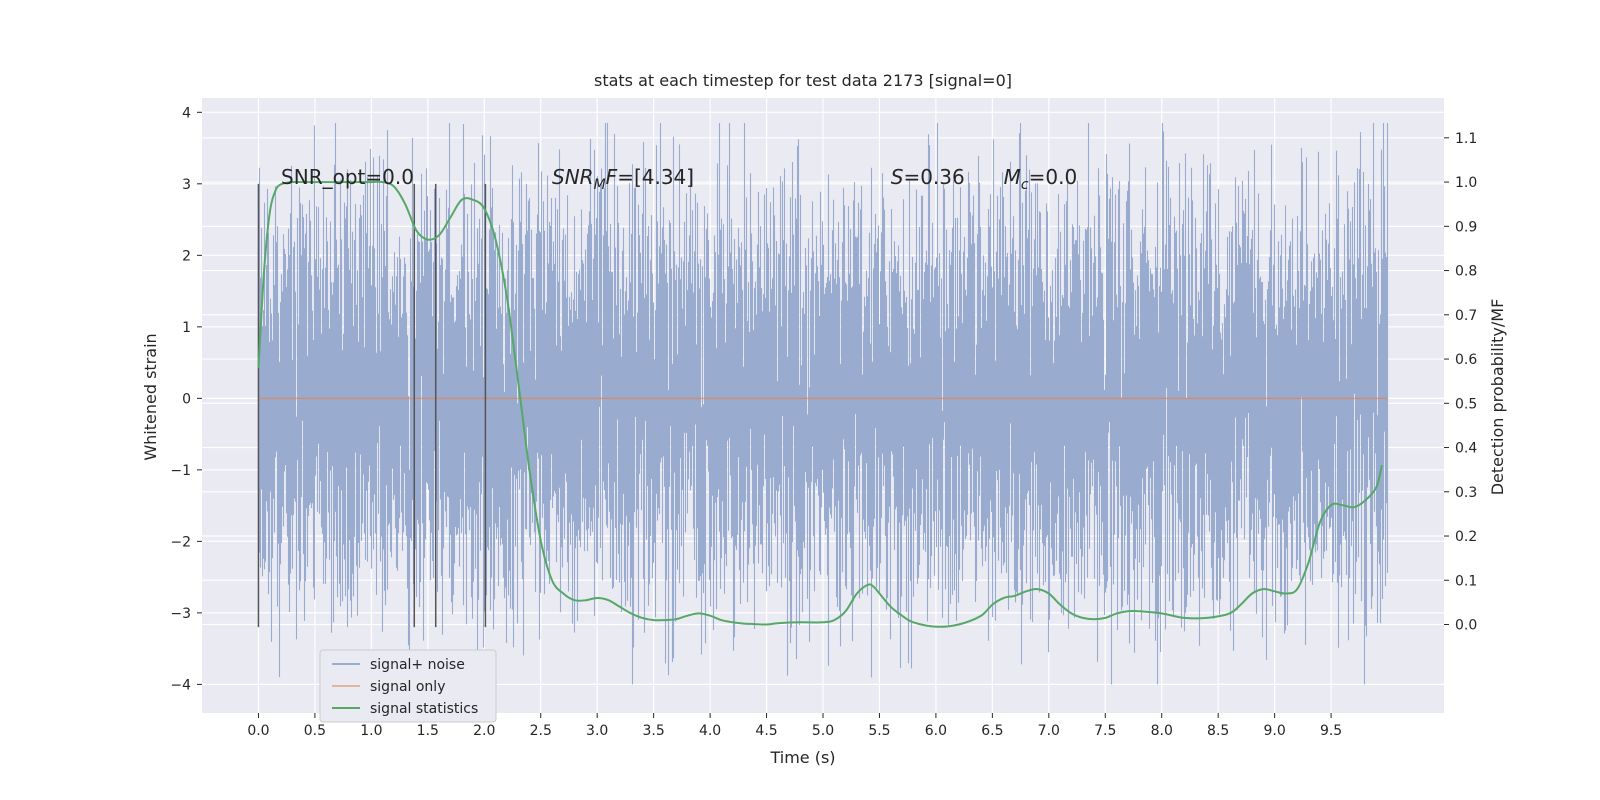 This screenshot has height=800, width=1600. Describe the element at coordinates (936, 731) in the screenshot. I see `x-tick-label: 6.0` at that location.